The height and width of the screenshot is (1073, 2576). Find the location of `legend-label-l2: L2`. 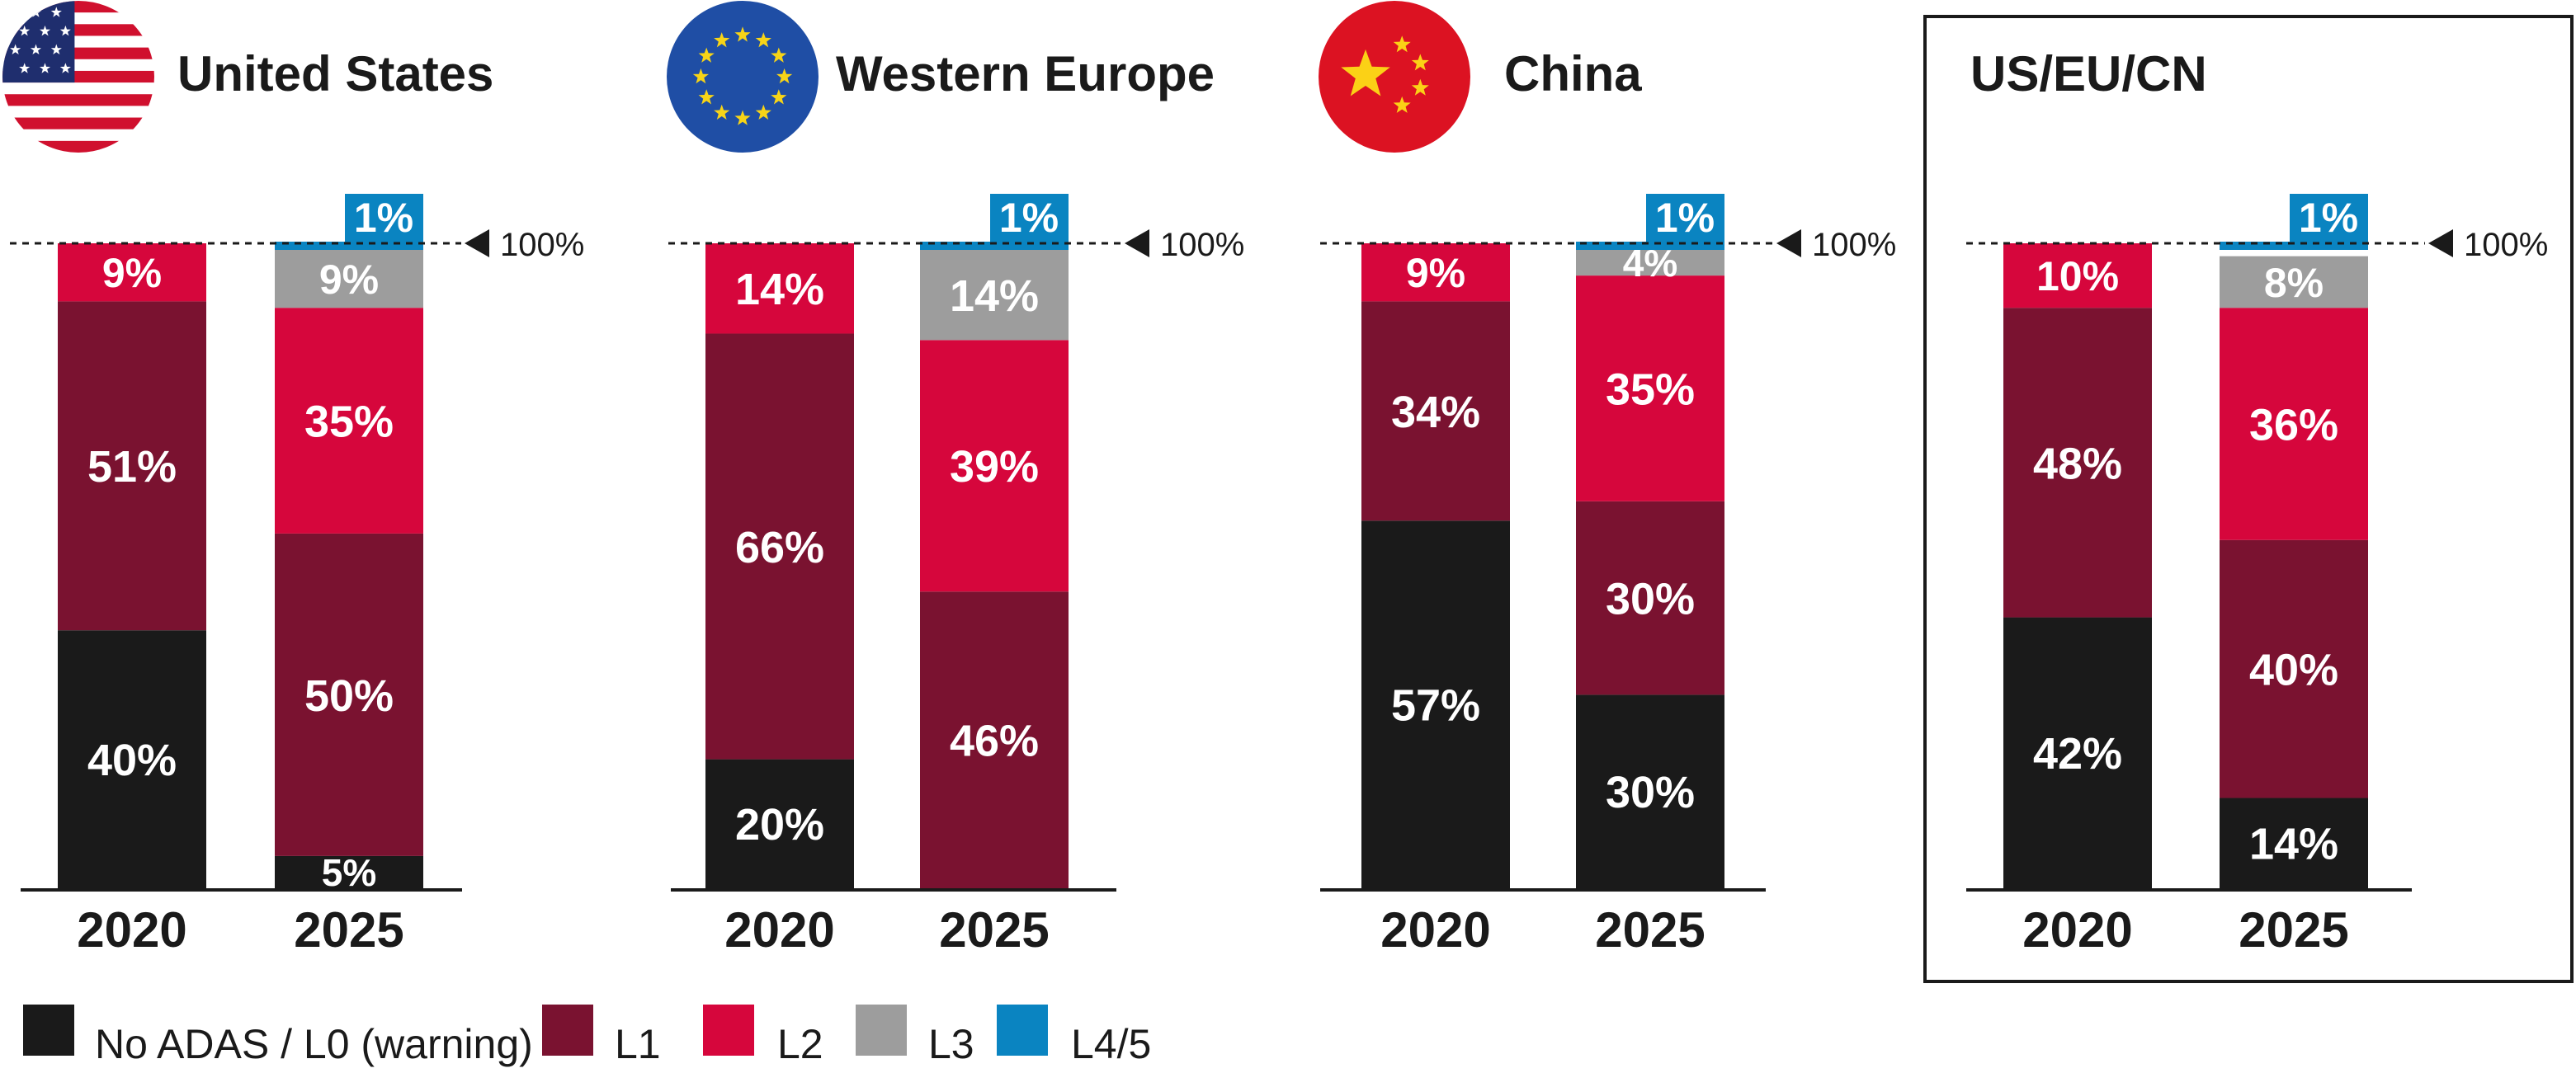

legend-label-l2: L2 is located at coordinates (800, 1044).